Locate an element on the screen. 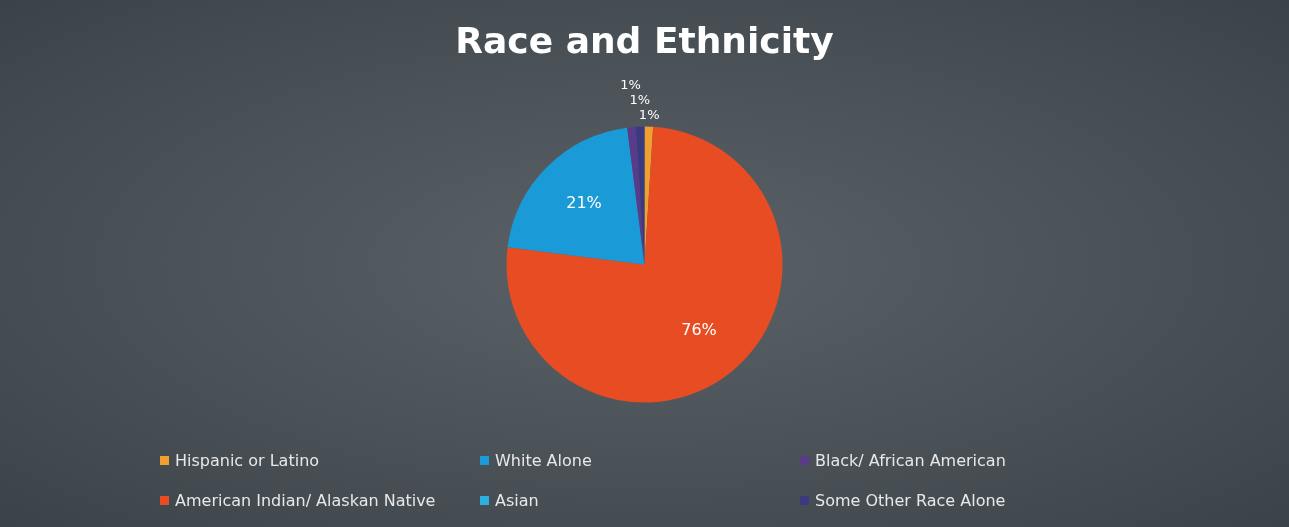 The image size is (1289, 527). legend-label: White Alone is located at coordinates (543, 460).